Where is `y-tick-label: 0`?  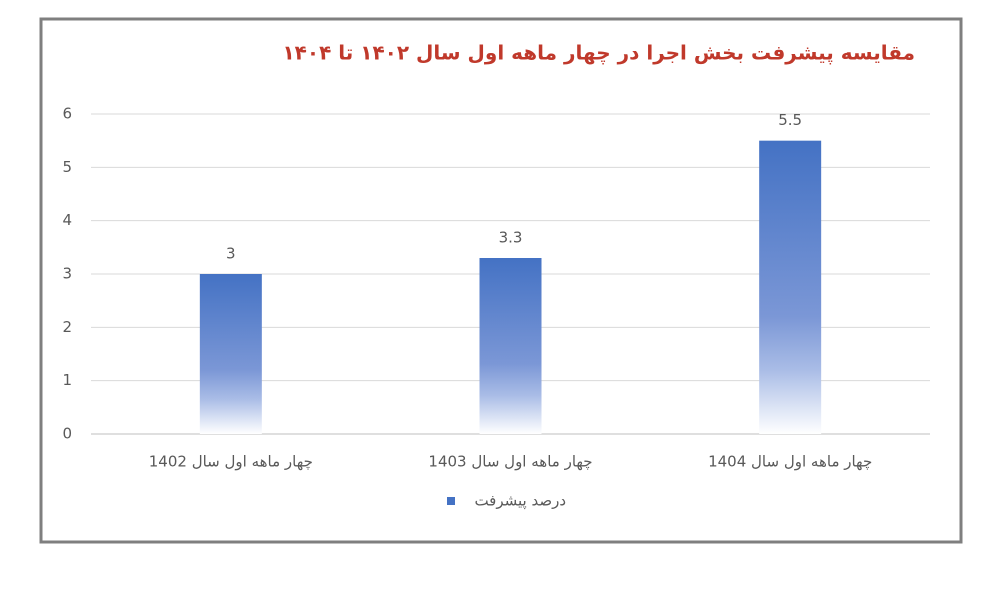 y-tick-label: 0 is located at coordinates (67, 434).